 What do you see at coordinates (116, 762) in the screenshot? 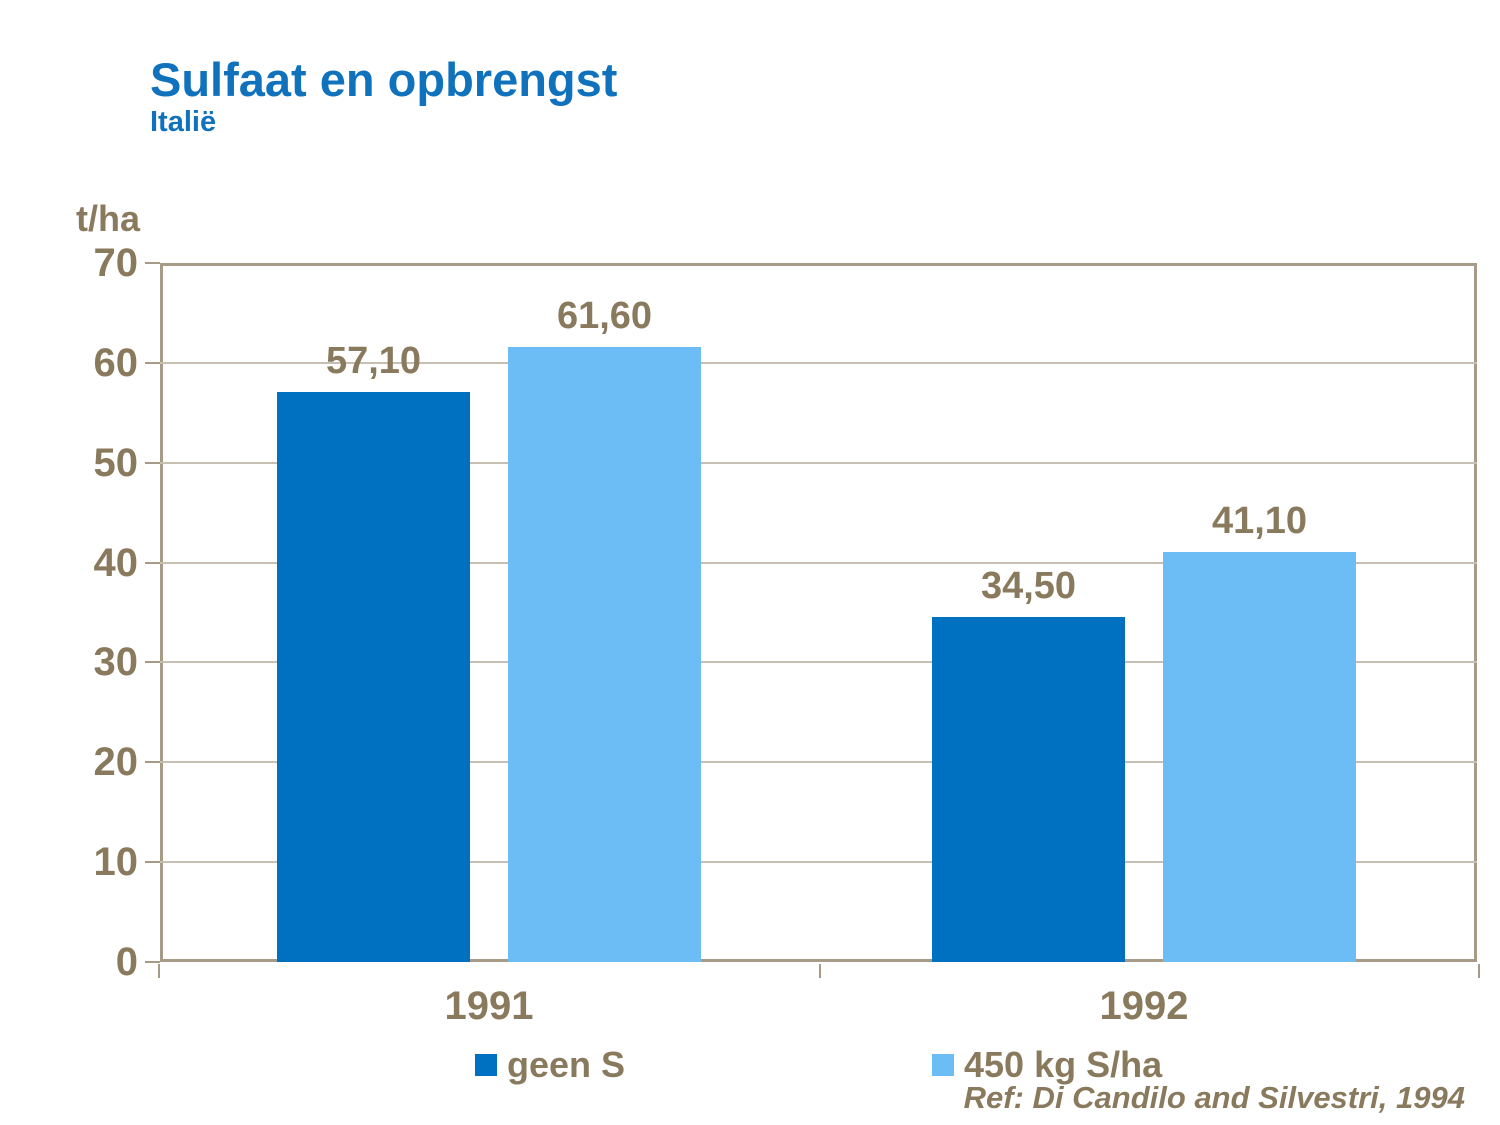
I see `y-axis-tick-label-20: 20` at bounding box center [116, 762].